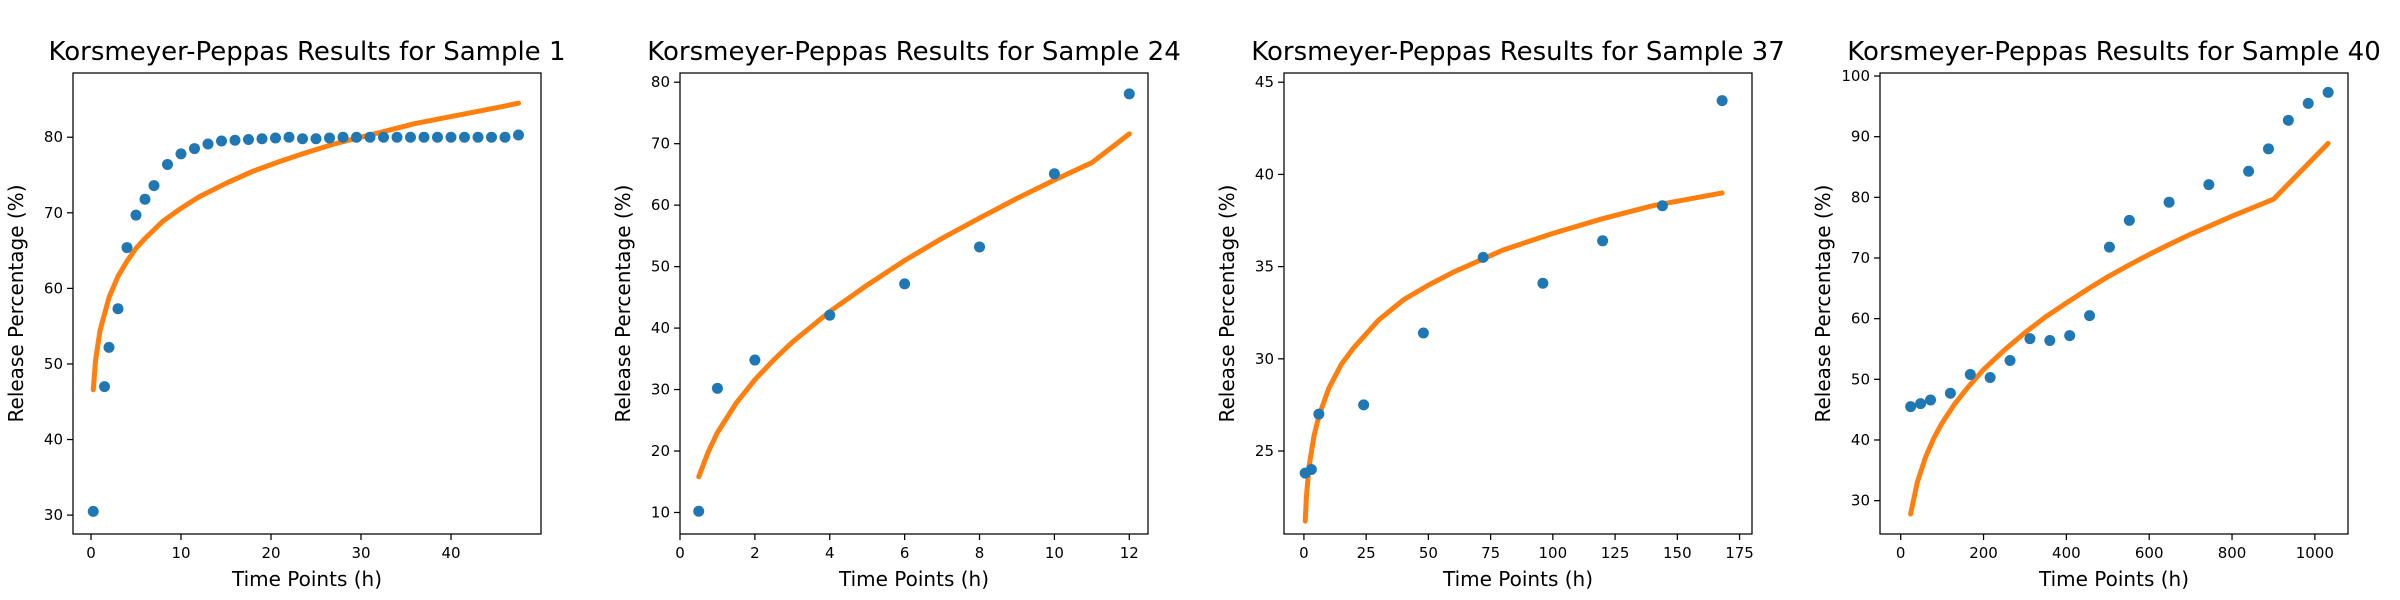 The height and width of the screenshot is (600, 2400). What do you see at coordinates (1860, 137) in the screenshot?
I see `y-tick-label: 90` at bounding box center [1860, 137].